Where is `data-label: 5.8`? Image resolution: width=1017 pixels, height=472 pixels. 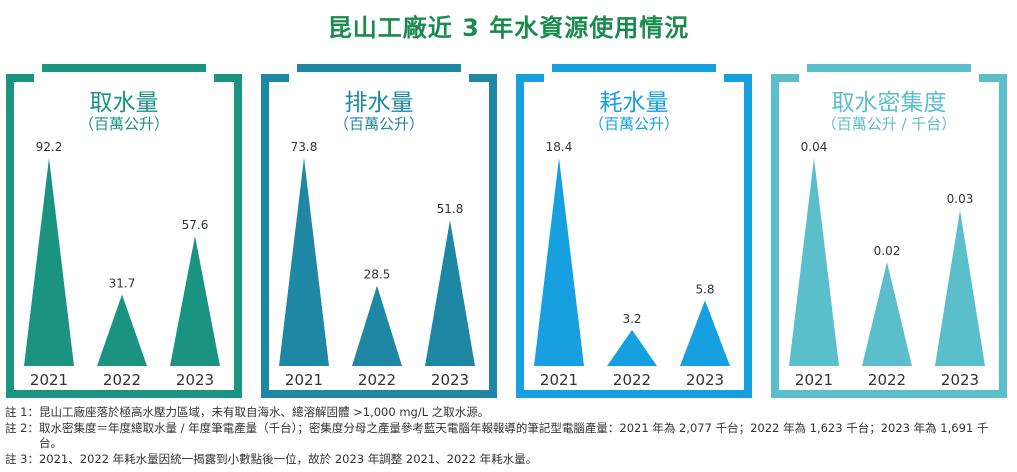
data-label: 5.8 is located at coordinates (704, 289).